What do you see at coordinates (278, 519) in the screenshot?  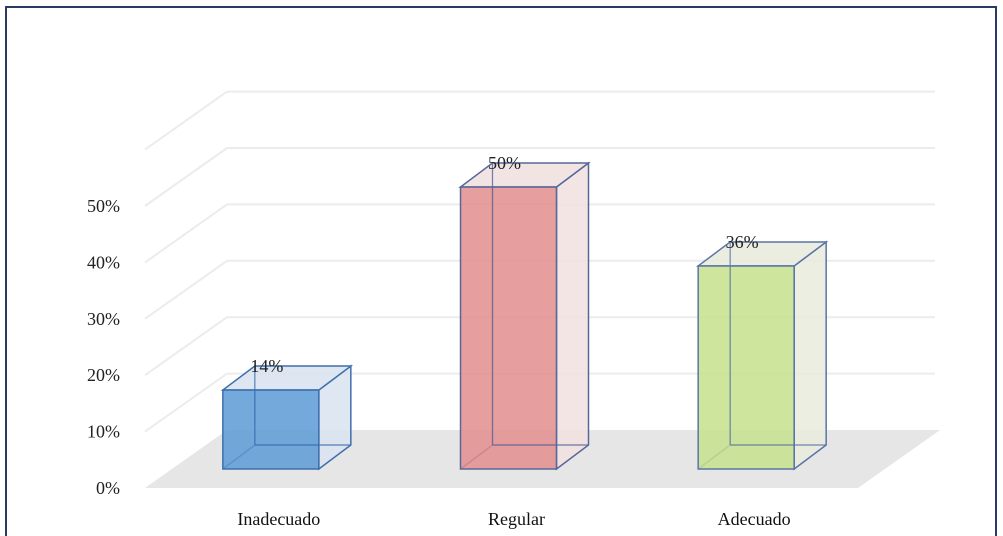 I see `x-category-label: Inadecuado` at bounding box center [278, 519].